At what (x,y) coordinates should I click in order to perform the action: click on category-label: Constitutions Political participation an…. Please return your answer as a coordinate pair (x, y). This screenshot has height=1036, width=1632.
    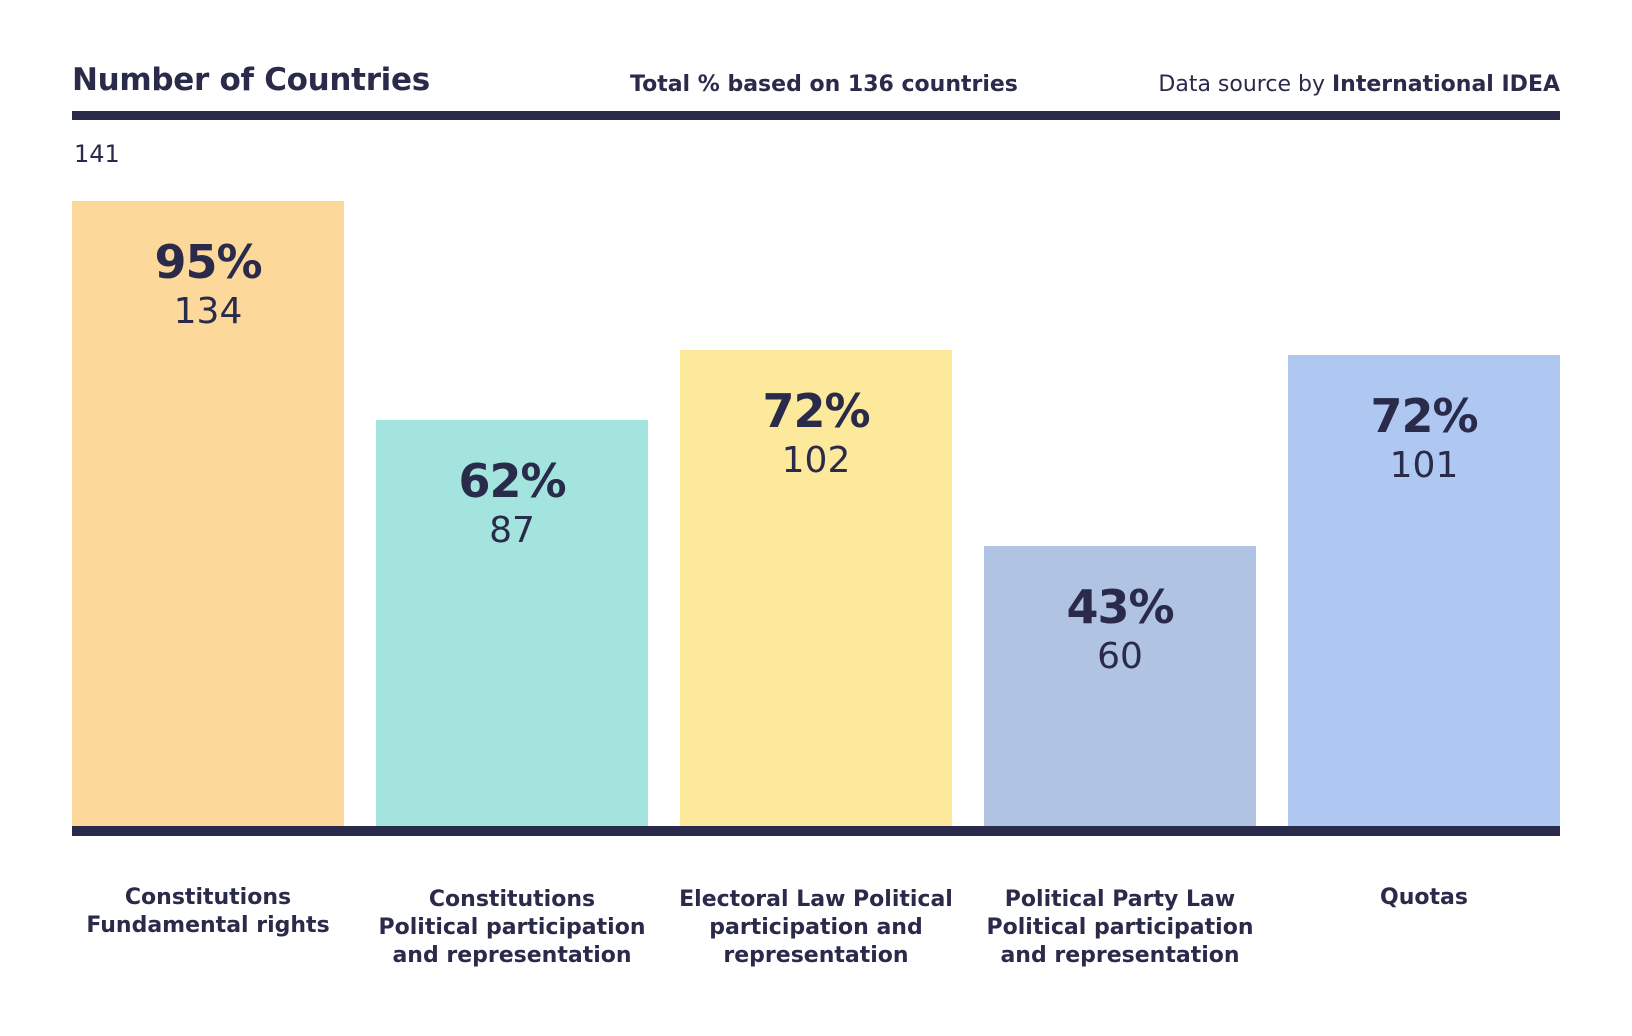
    Looking at the image, I should click on (512, 927).